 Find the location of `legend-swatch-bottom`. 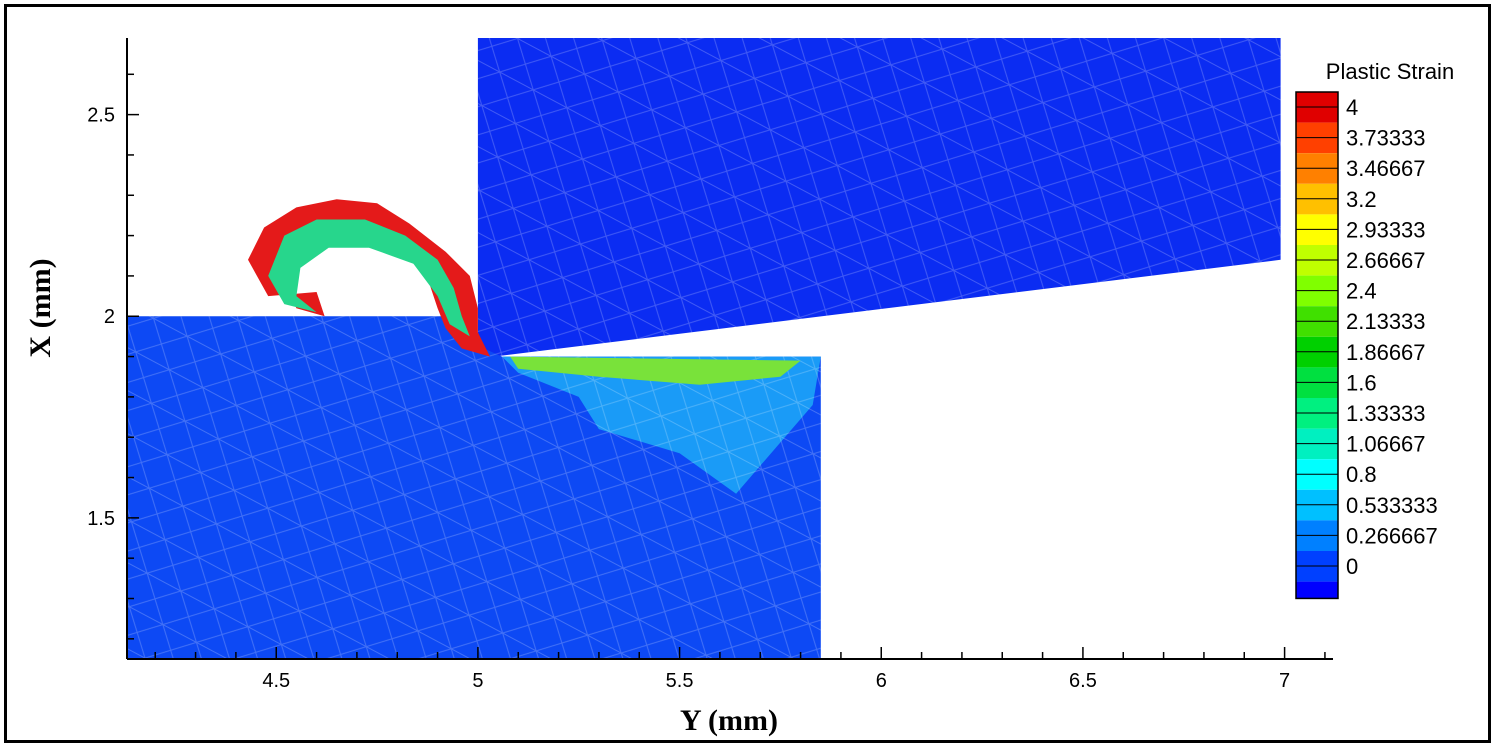

legend-swatch-bottom is located at coordinates (1317, 590).